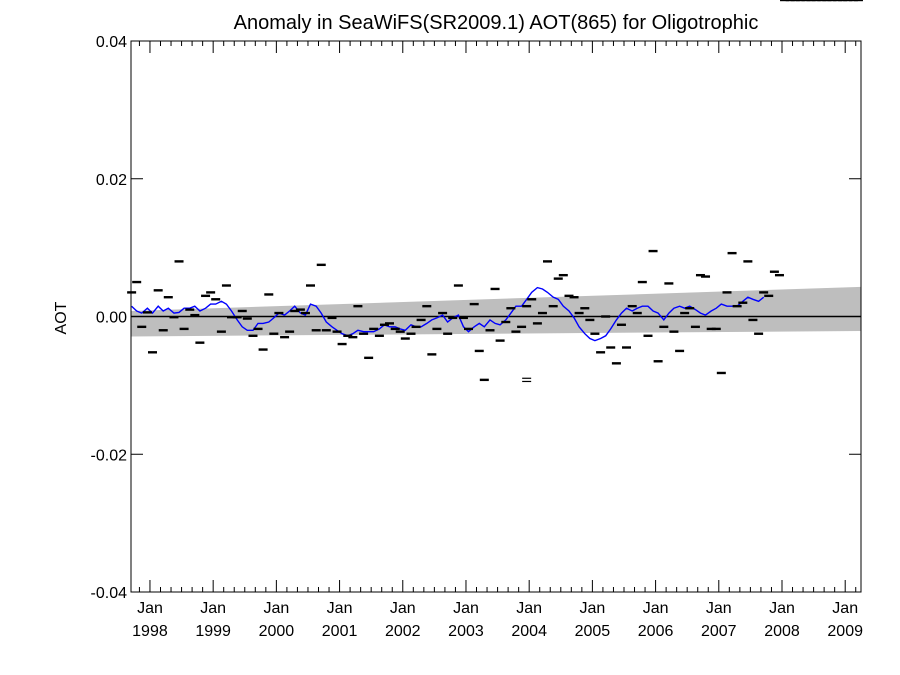  I want to click on x-tick-year-label: 2006, so click(656, 631).